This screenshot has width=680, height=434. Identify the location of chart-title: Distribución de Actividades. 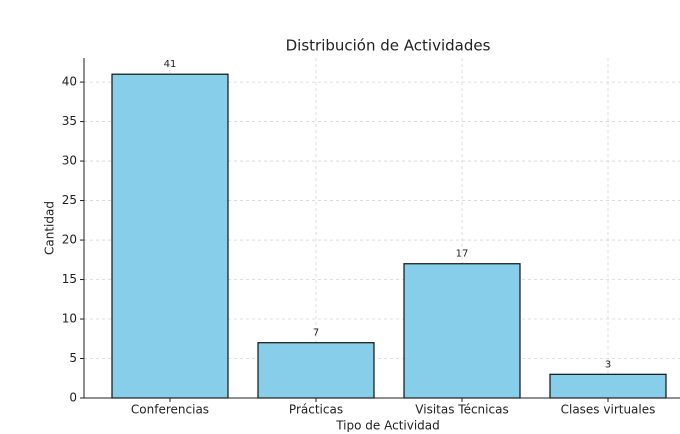
(388, 46).